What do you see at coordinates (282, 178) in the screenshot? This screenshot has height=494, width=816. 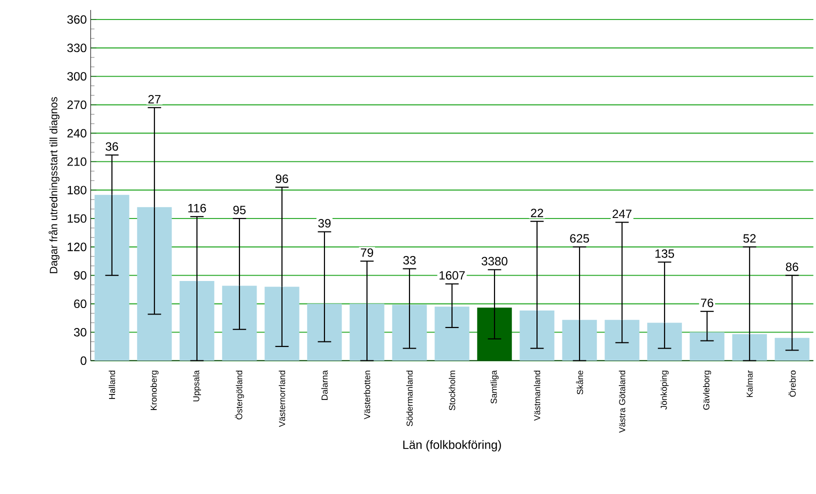 I see `annotation: 96` at bounding box center [282, 178].